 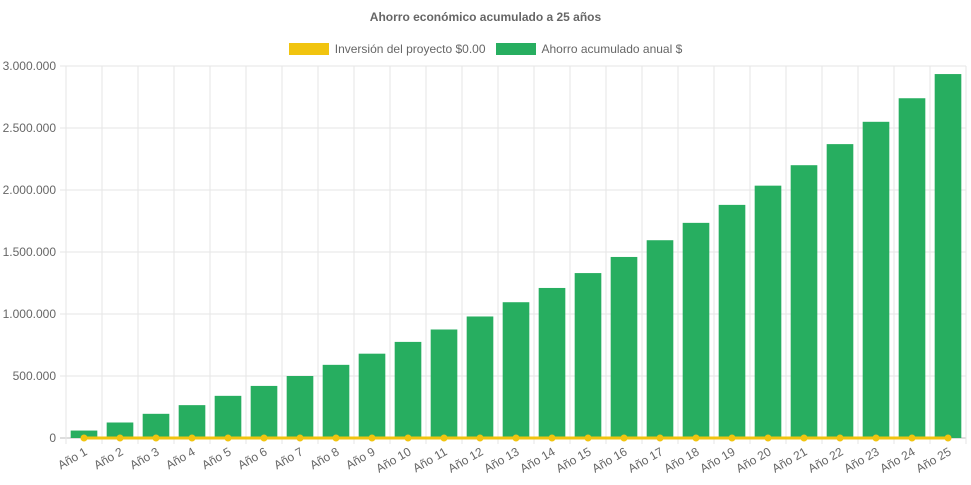 I want to click on chart-title: Ahorro económico acumulado a 25 años, so click(x=485, y=17).